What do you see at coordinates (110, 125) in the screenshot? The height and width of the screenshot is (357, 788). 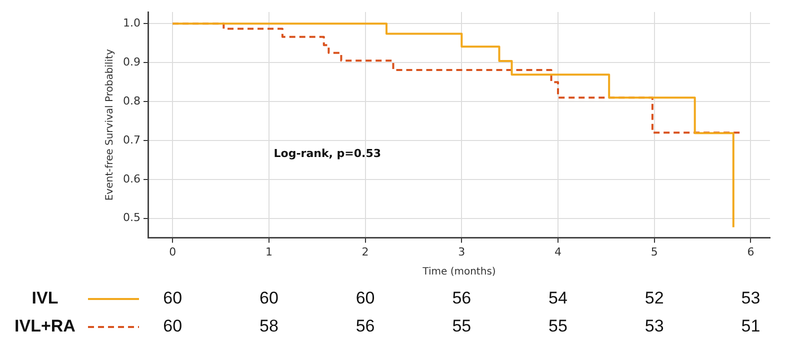 I see `y-axis-title: Event-free Survival Probability` at bounding box center [110, 125].